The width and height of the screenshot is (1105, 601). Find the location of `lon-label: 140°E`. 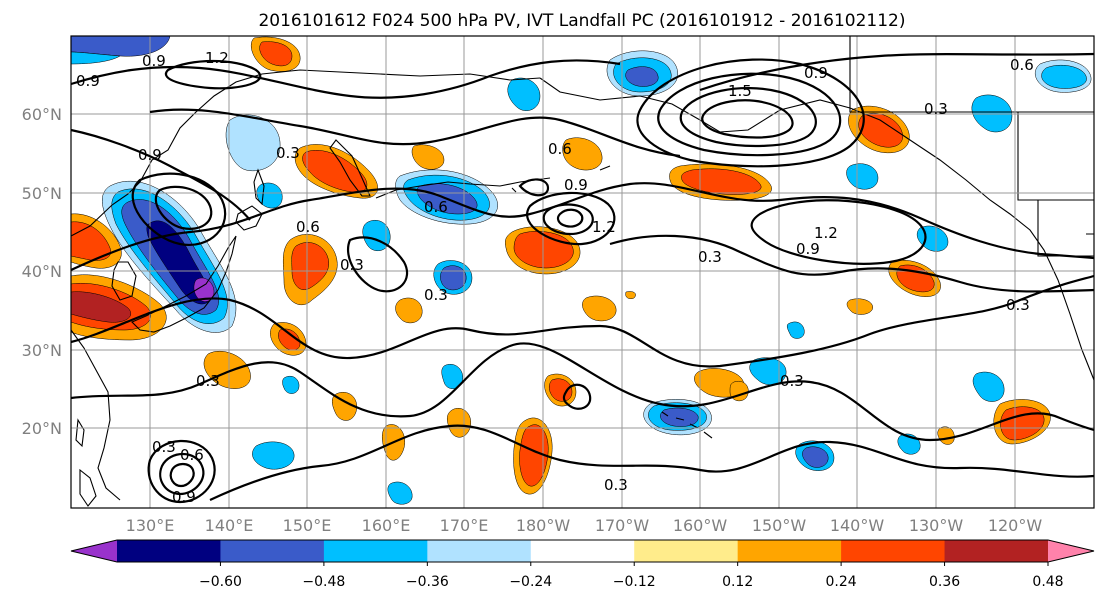

lon-label: 140°E is located at coordinates (229, 525).